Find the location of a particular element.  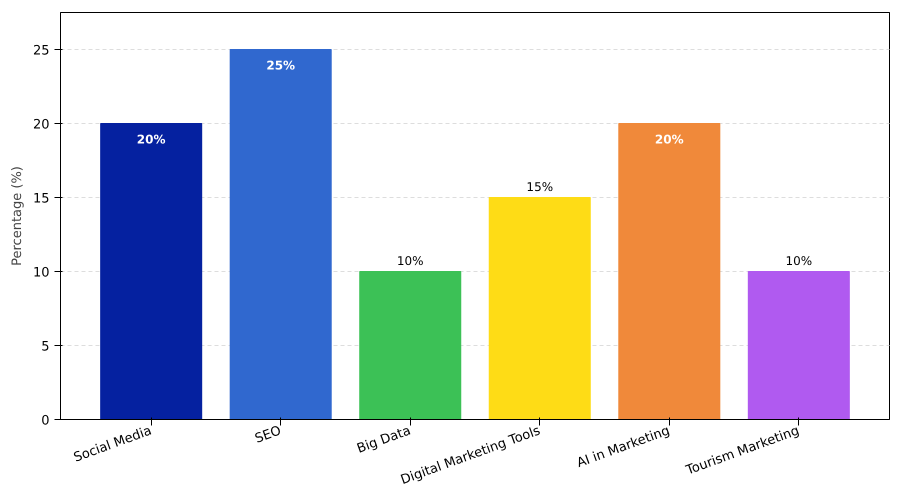

y-tick-label: 20 is located at coordinates (41, 125).